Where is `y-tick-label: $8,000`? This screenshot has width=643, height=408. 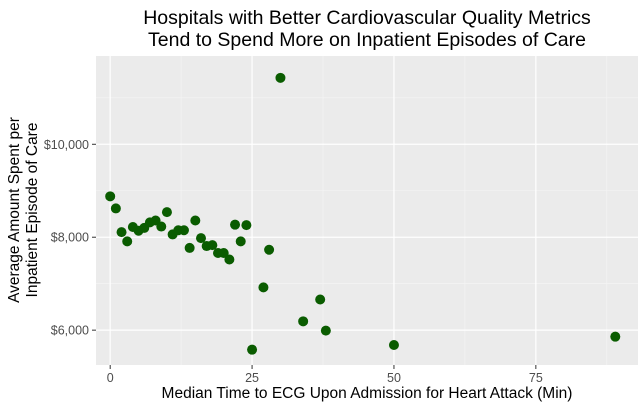 y-tick-label: $8,000 is located at coordinates (70, 238).